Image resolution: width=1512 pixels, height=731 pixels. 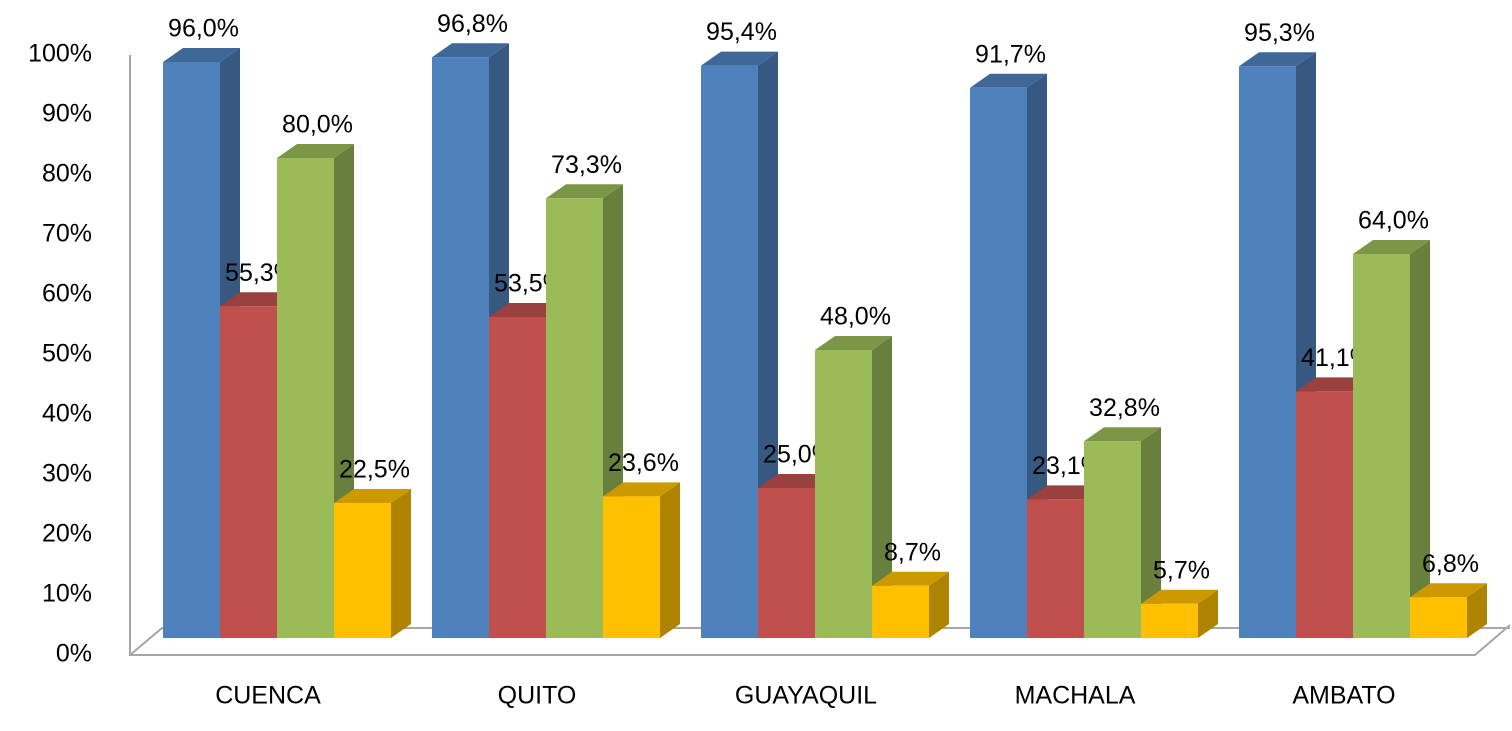 I want to click on y-tick-label: 90%, so click(x=67, y=114).